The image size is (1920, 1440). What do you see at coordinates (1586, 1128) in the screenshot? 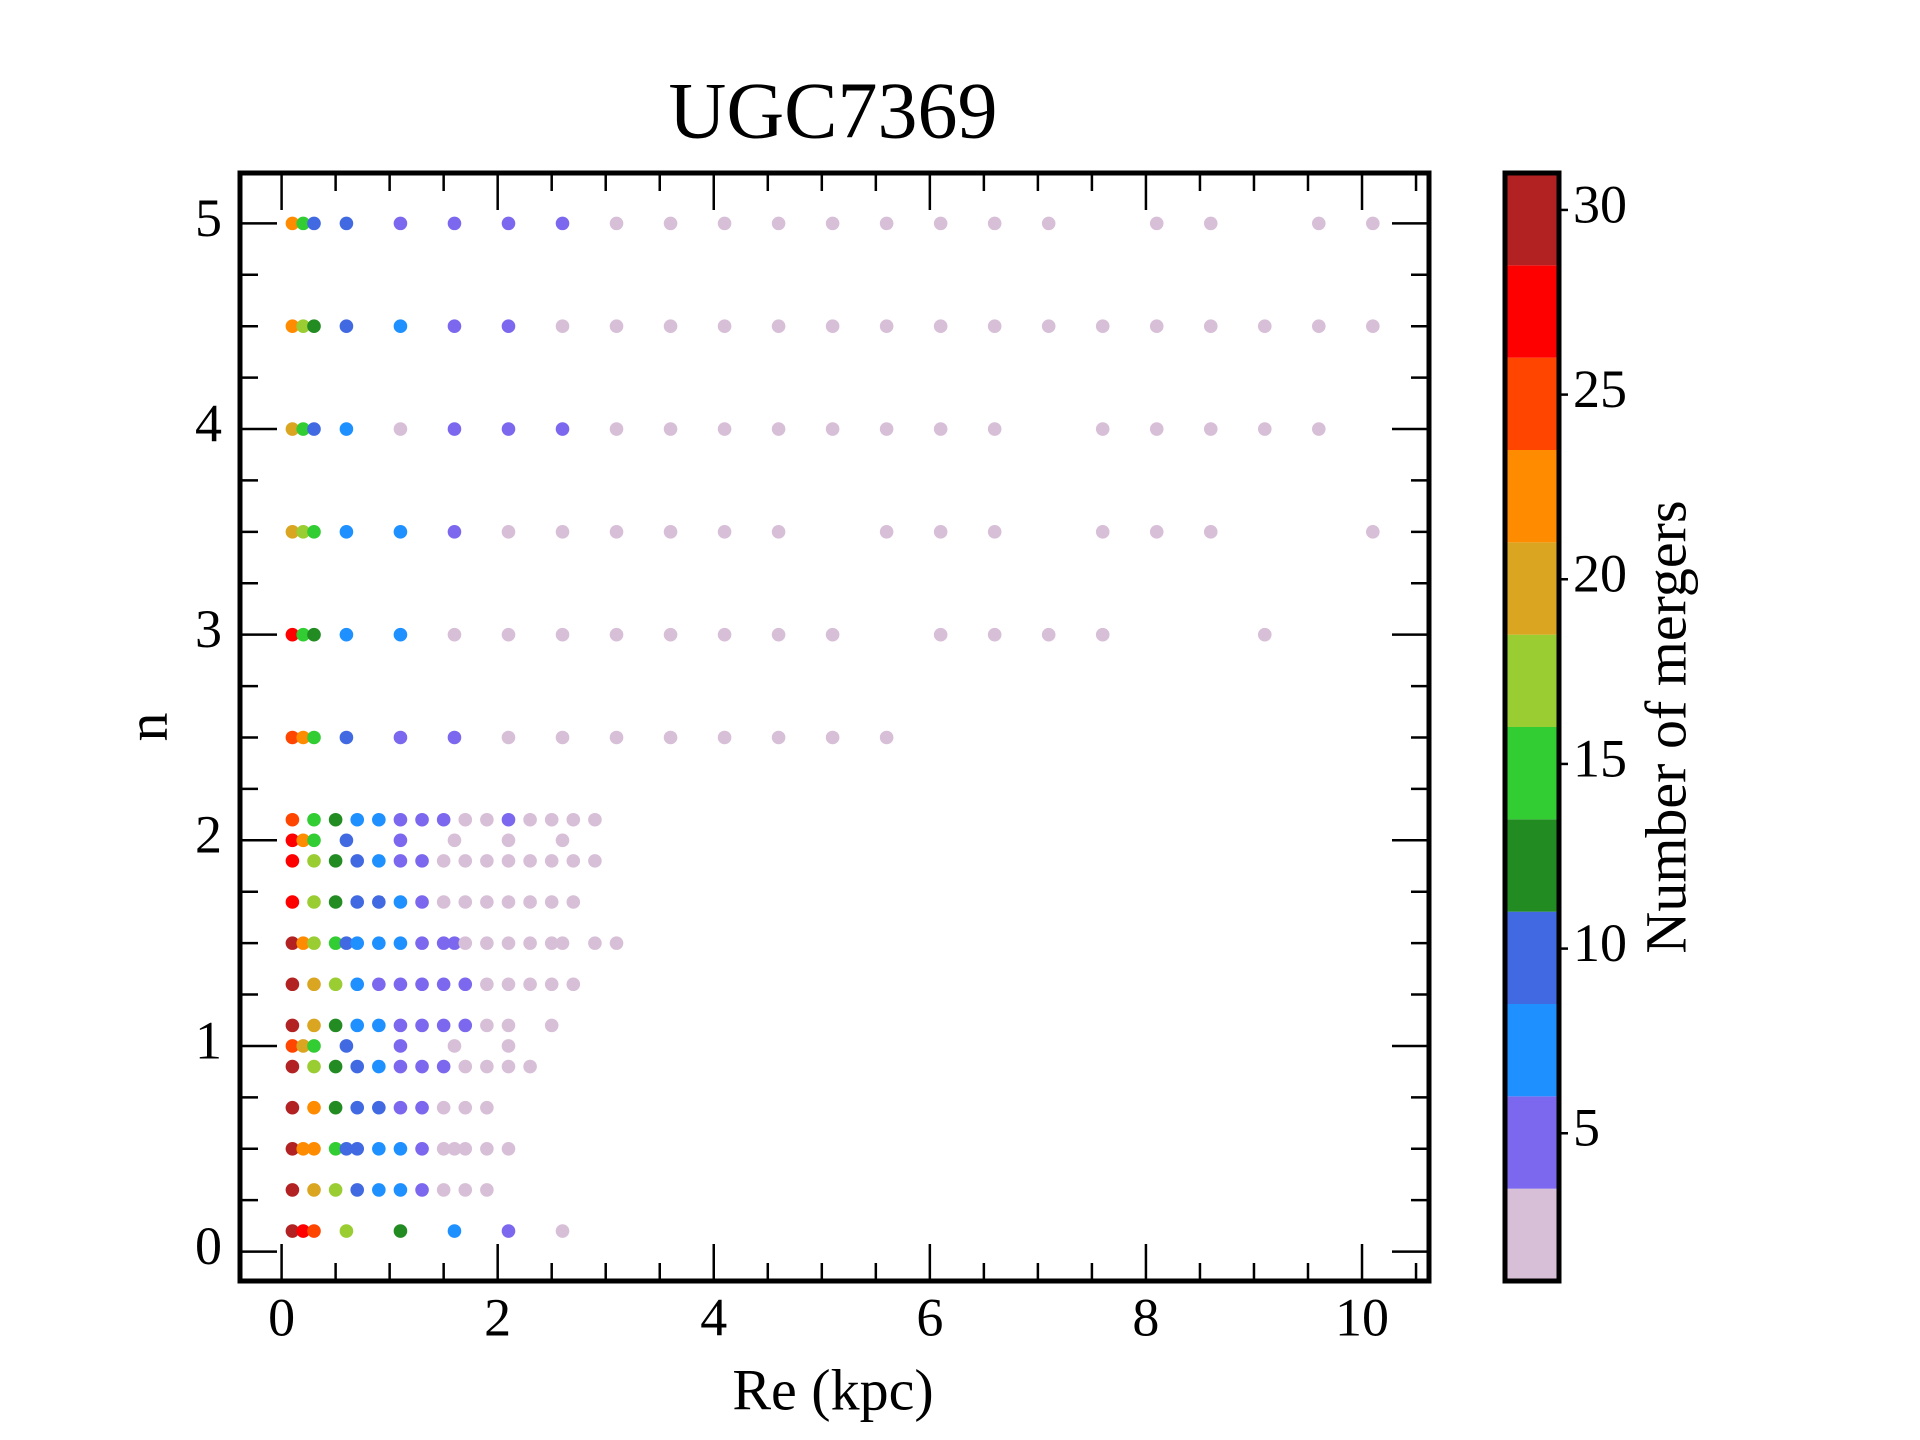
I see `colorbar-tick-label: 5` at bounding box center [1586, 1128].